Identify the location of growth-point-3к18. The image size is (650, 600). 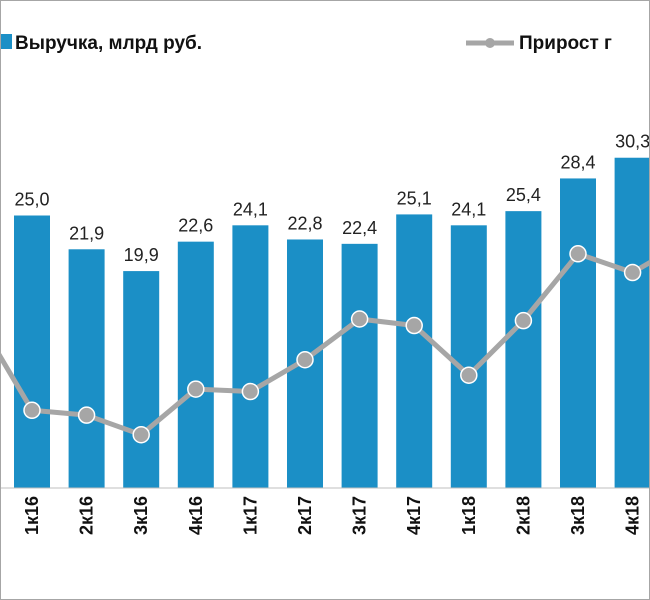
(578, 254).